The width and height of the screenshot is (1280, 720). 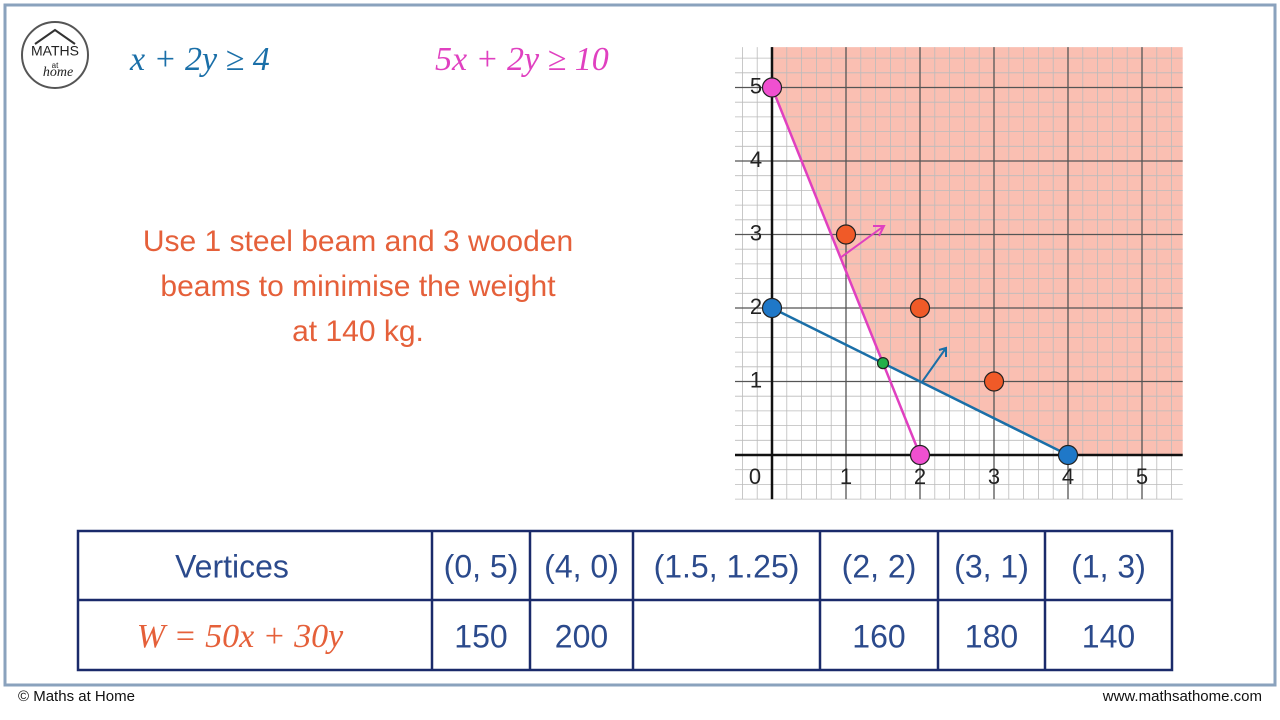 What do you see at coordinates (240, 636) in the screenshot?
I see `row-label: W = 50x + 30y` at bounding box center [240, 636].